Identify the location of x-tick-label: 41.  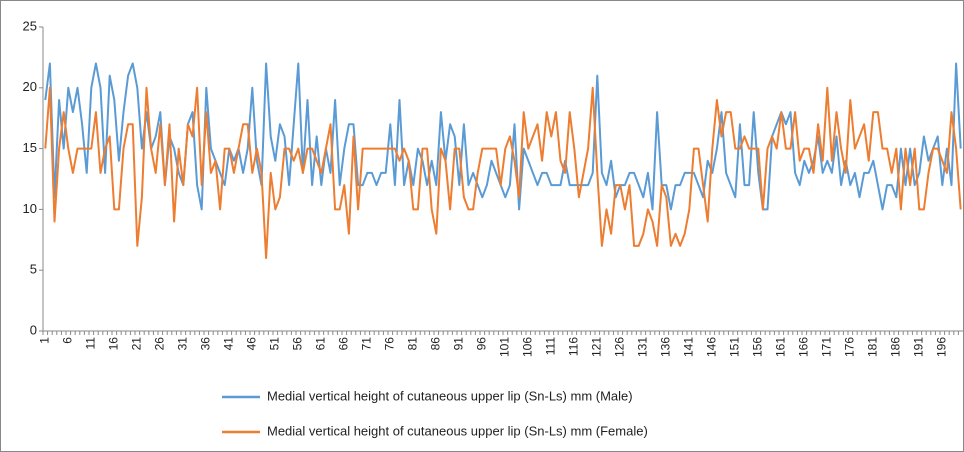
(228, 344).